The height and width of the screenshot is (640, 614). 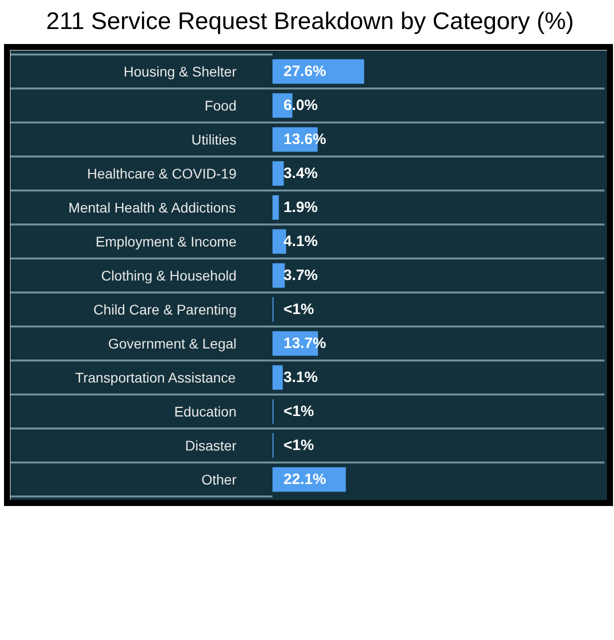 I want to click on y-tick-label: Child Care & Parenting, so click(x=164, y=310).